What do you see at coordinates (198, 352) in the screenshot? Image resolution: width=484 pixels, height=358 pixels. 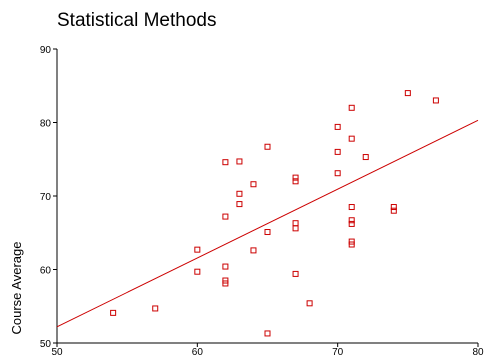 I see `x-tick-label: 60` at bounding box center [198, 352].